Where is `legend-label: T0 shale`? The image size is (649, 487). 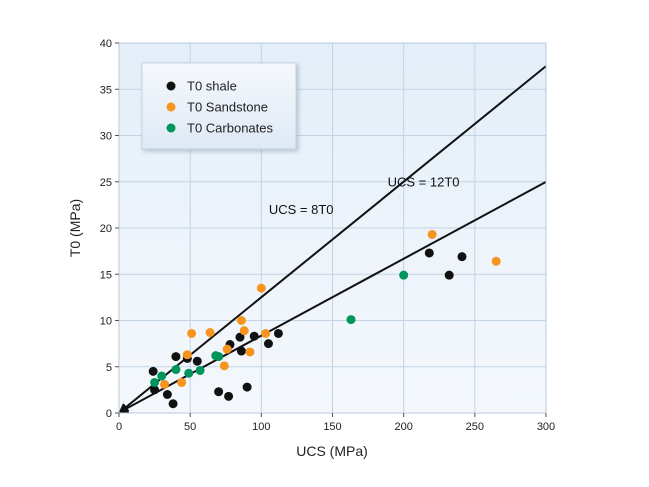
legend-label: T0 shale is located at coordinates (212, 86).